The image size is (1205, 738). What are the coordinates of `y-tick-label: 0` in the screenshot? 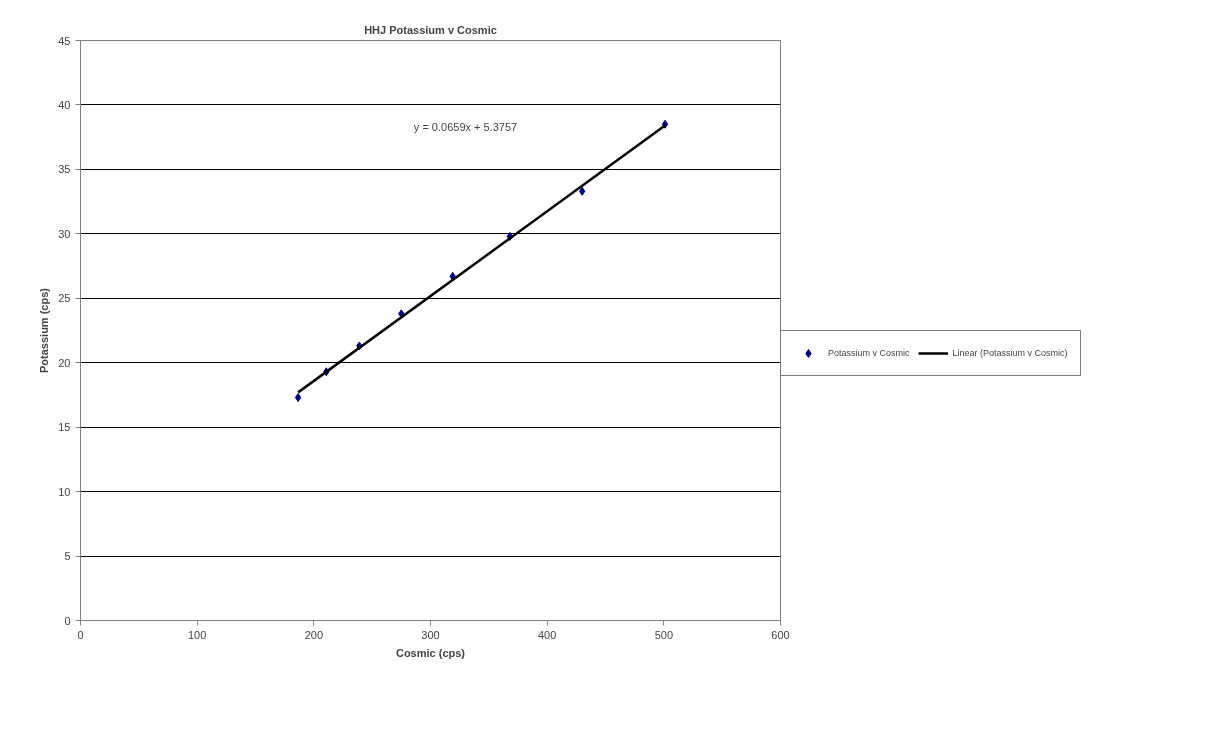 It's located at (67, 620).